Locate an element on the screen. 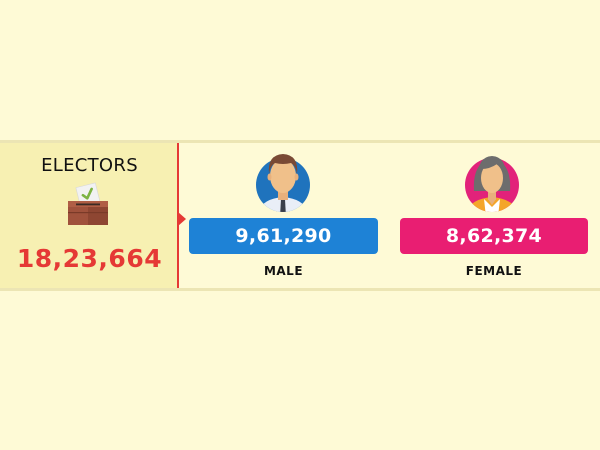 This screenshot has height=450, width=600. male-avatar-icon is located at coordinates (283, 183).